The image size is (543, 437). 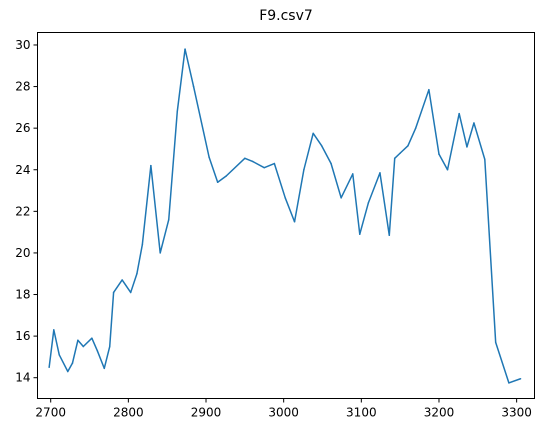 What do you see at coordinates (128, 413) in the screenshot?
I see `x-tick-label: 2800` at bounding box center [128, 413].